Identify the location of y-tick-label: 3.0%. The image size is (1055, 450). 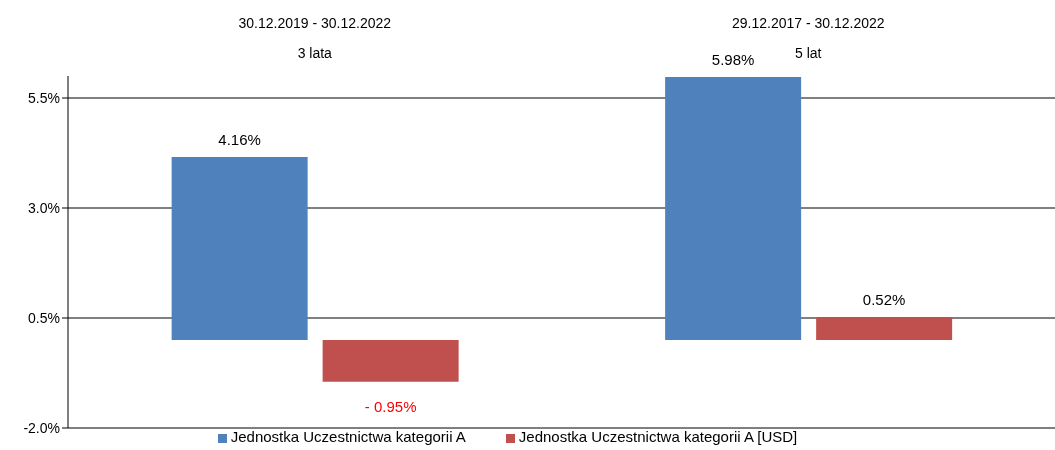
(44, 207).